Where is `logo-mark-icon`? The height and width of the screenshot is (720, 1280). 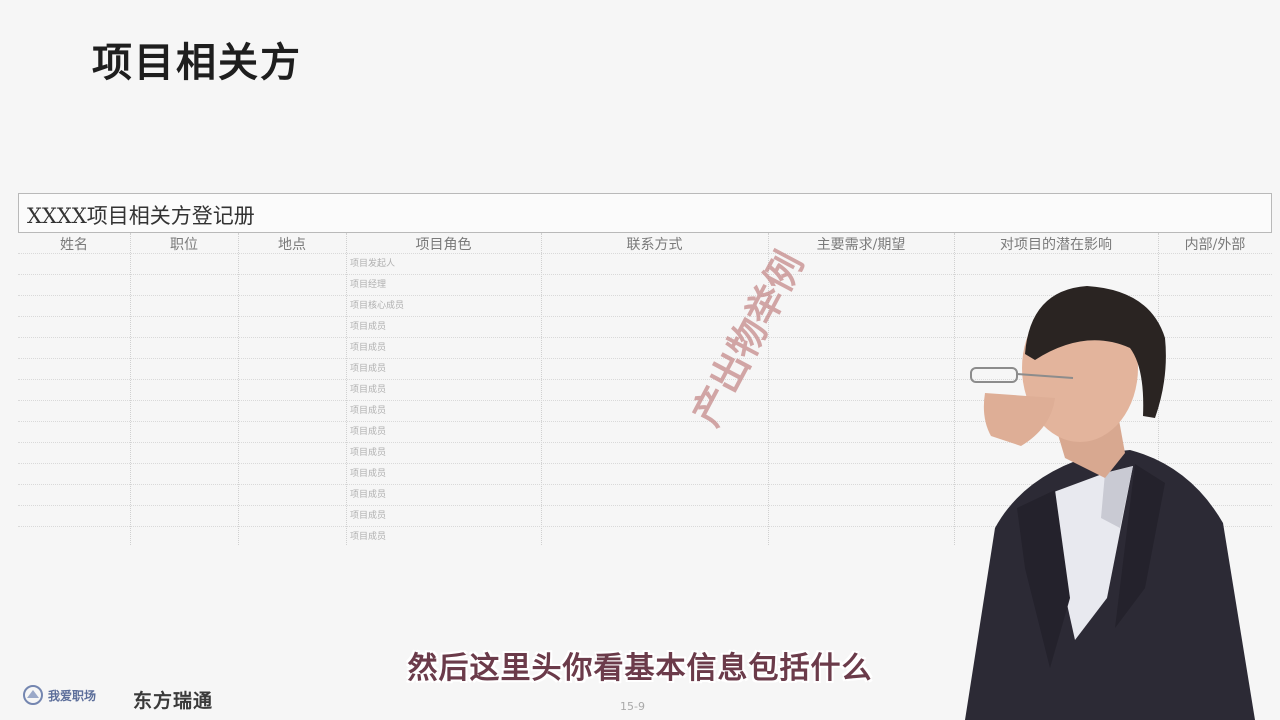
logo-mark-icon is located at coordinates (33, 695).